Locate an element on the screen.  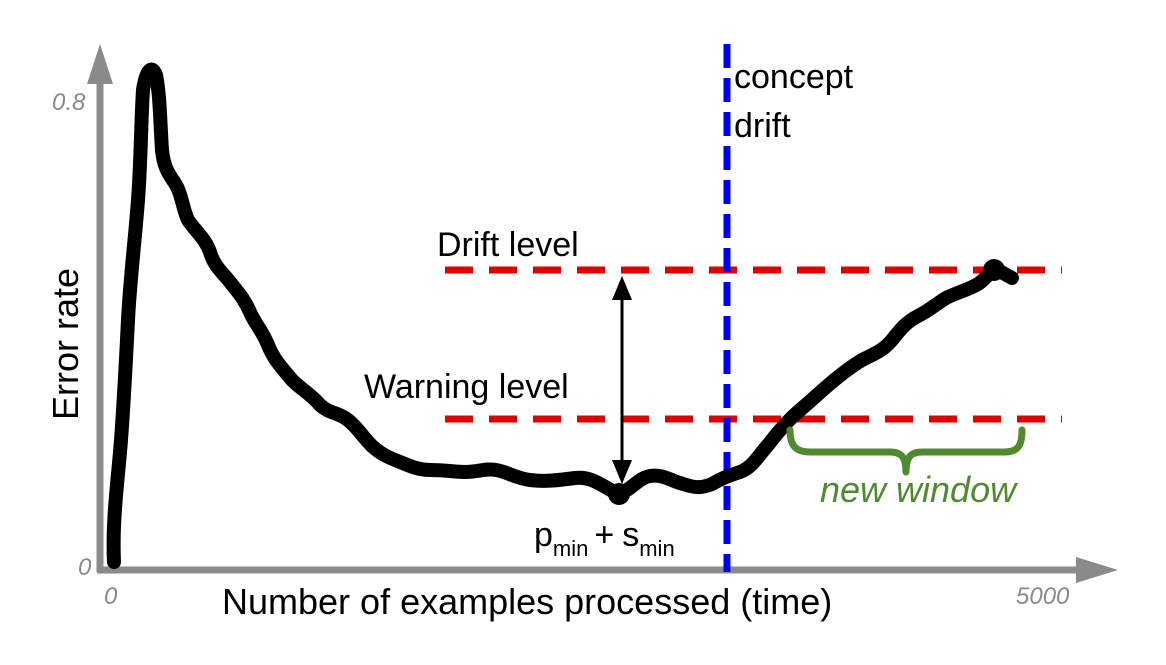
y-axis-label: Error rate is located at coordinates (65, 344).